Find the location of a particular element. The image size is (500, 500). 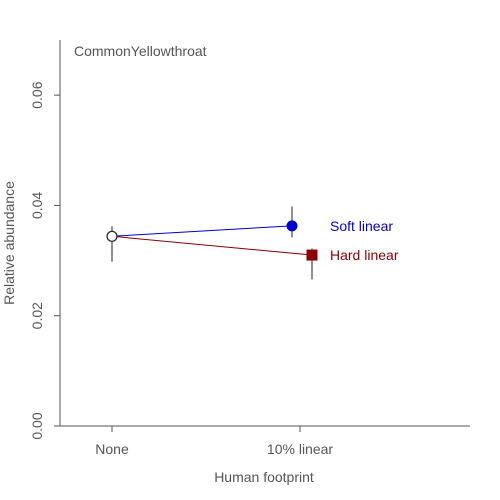

series-label: Hard linear is located at coordinates (364, 255).